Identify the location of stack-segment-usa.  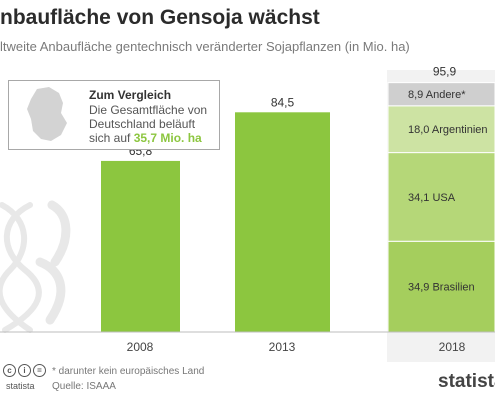
(441, 197).